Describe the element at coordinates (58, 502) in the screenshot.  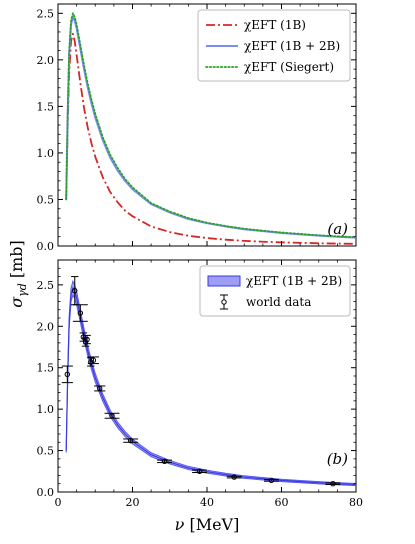
I see `x-tick-label: 0` at that location.